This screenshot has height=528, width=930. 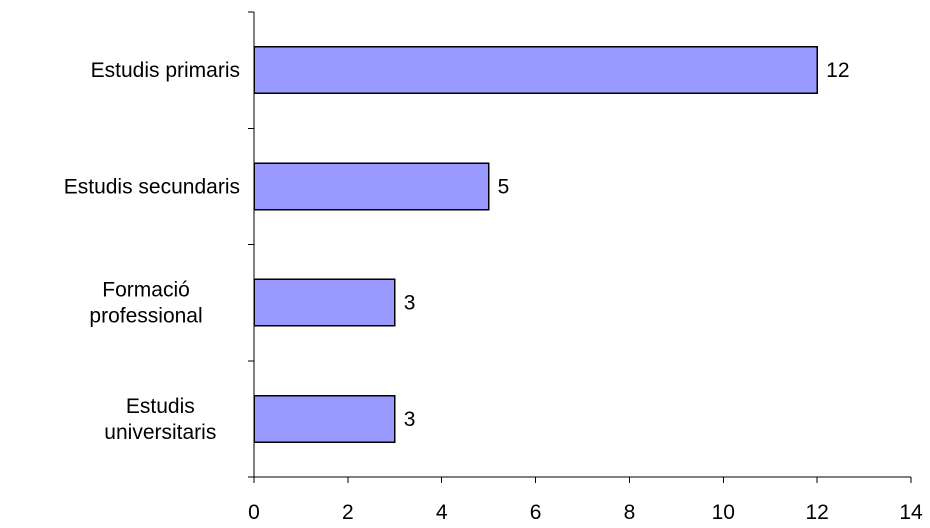 What do you see at coordinates (536, 512) in the screenshot?
I see `x-tick-label-3: 6` at bounding box center [536, 512].